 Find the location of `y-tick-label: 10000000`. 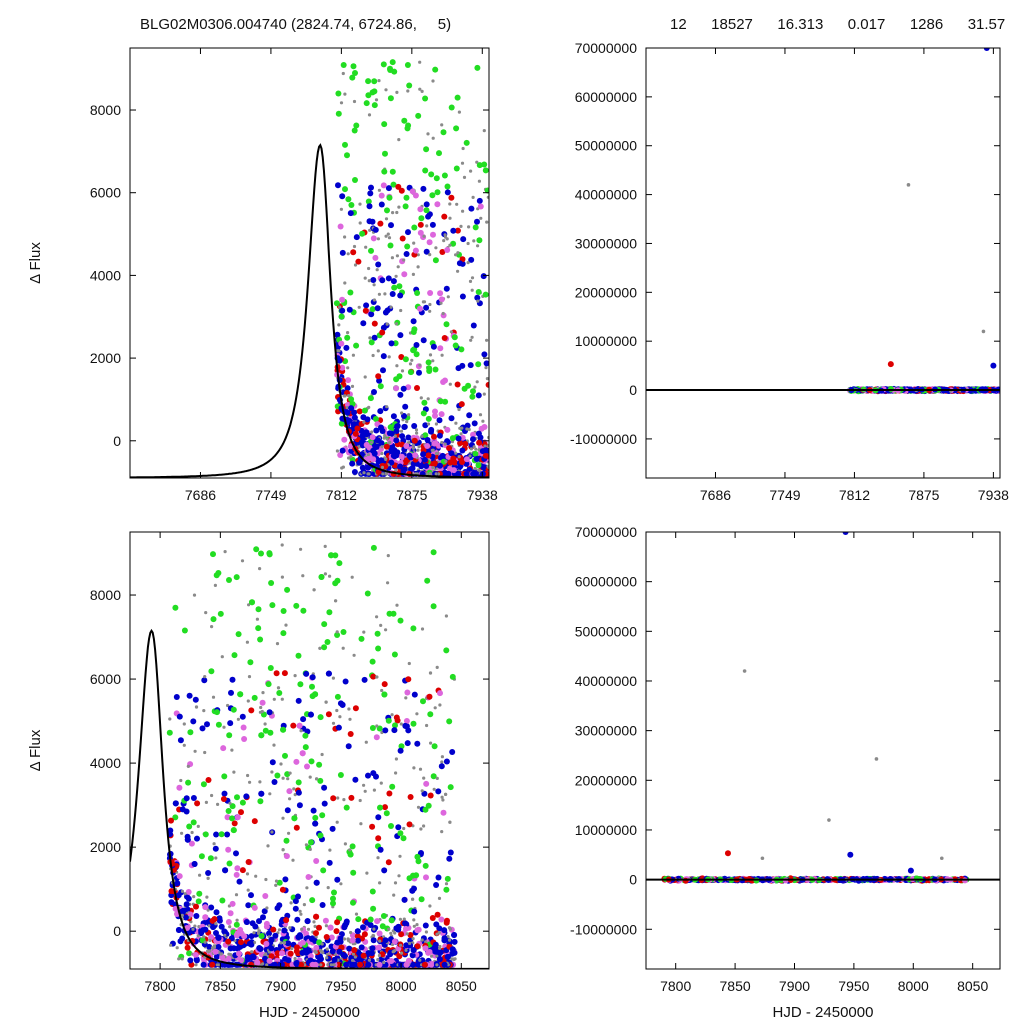

y-tick-label: 10000000 is located at coordinates (606, 341).